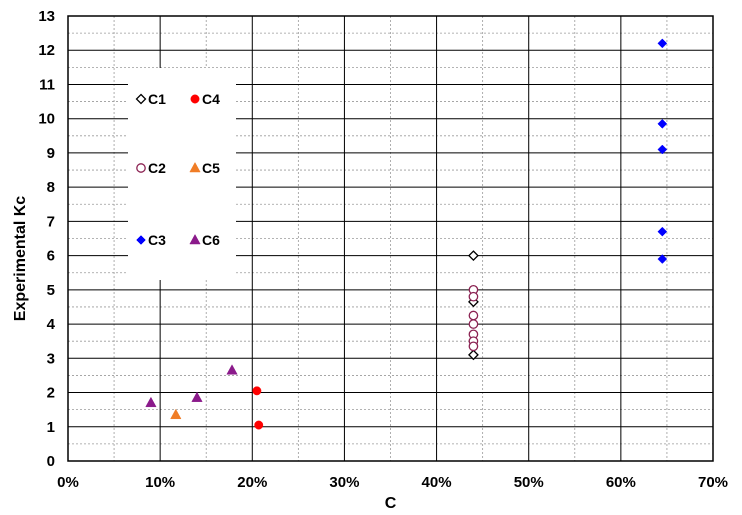 The width and height of the screenshot is (742, 515). Describe the element at coordinates (20, 258) in the screenshot. I see `y-axis-title: Experimental Kc` at that location.